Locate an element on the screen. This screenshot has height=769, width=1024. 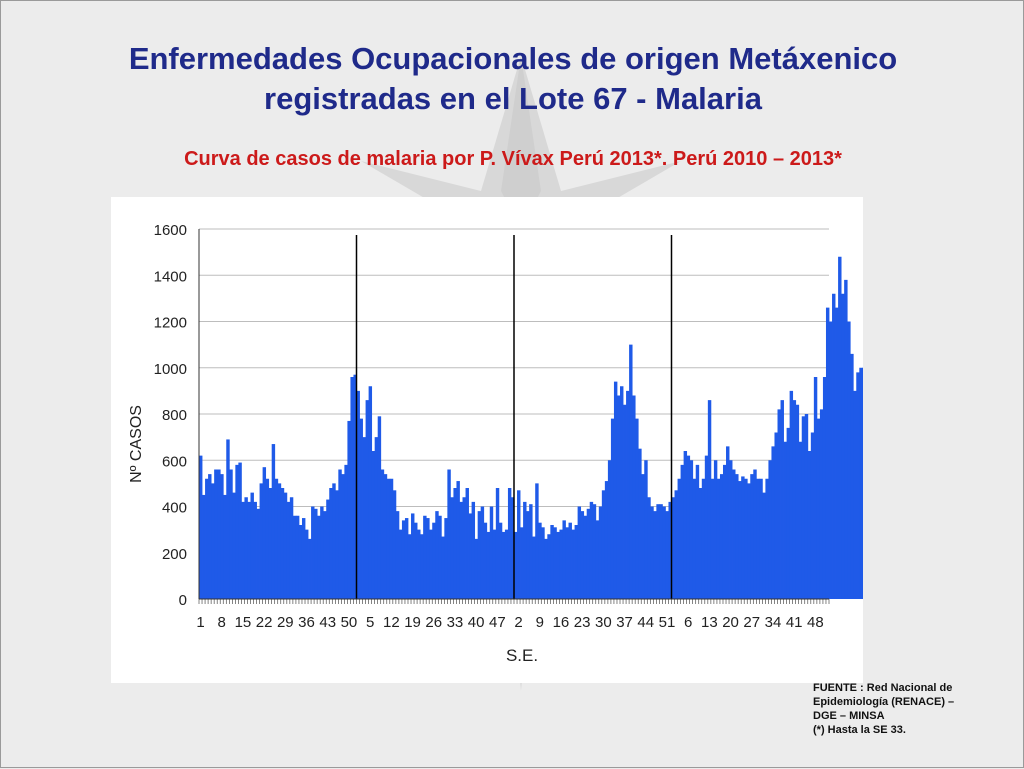
x-tick-label-6: 6 is located at coordinates (688, 622).